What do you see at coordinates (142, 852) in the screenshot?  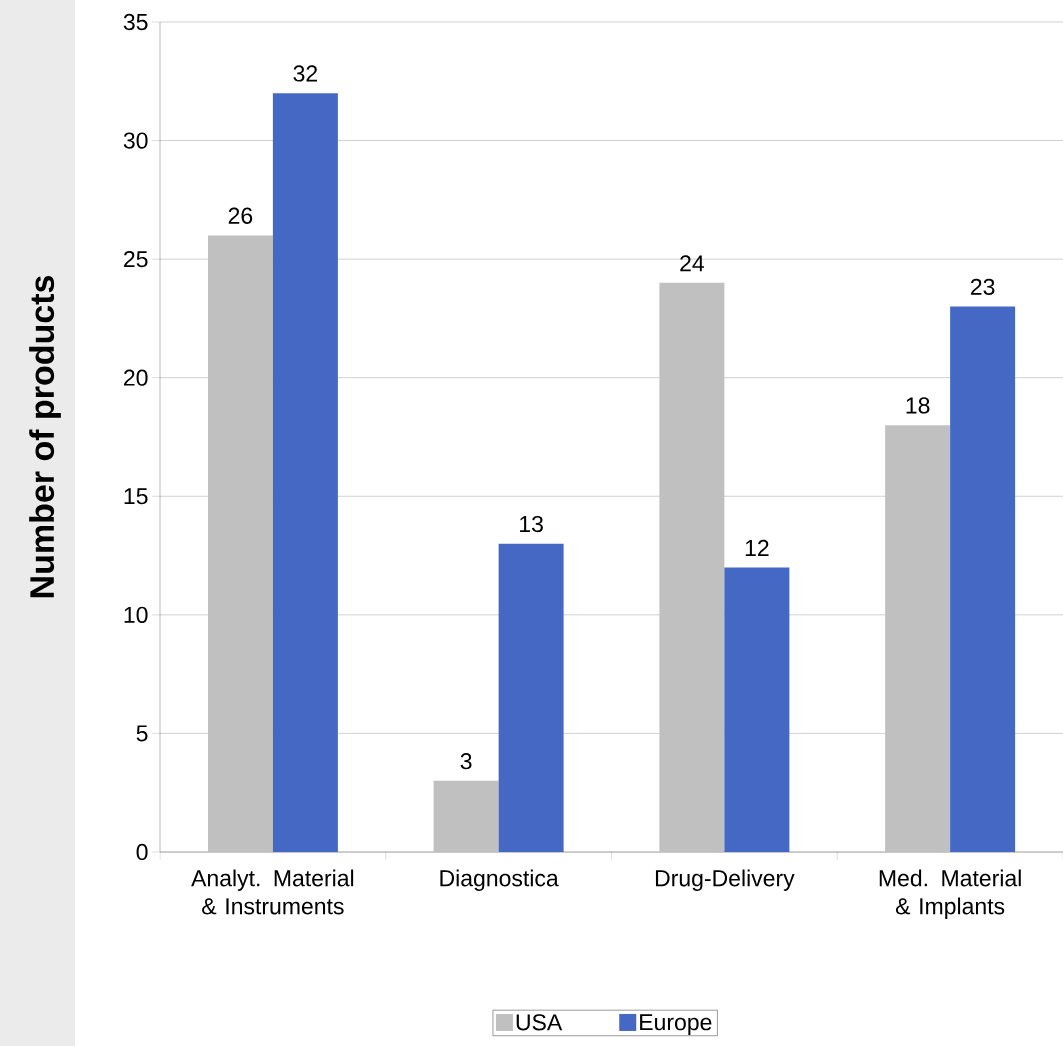 I see `y-tick-label: 0` at bounding box center [142, 852].